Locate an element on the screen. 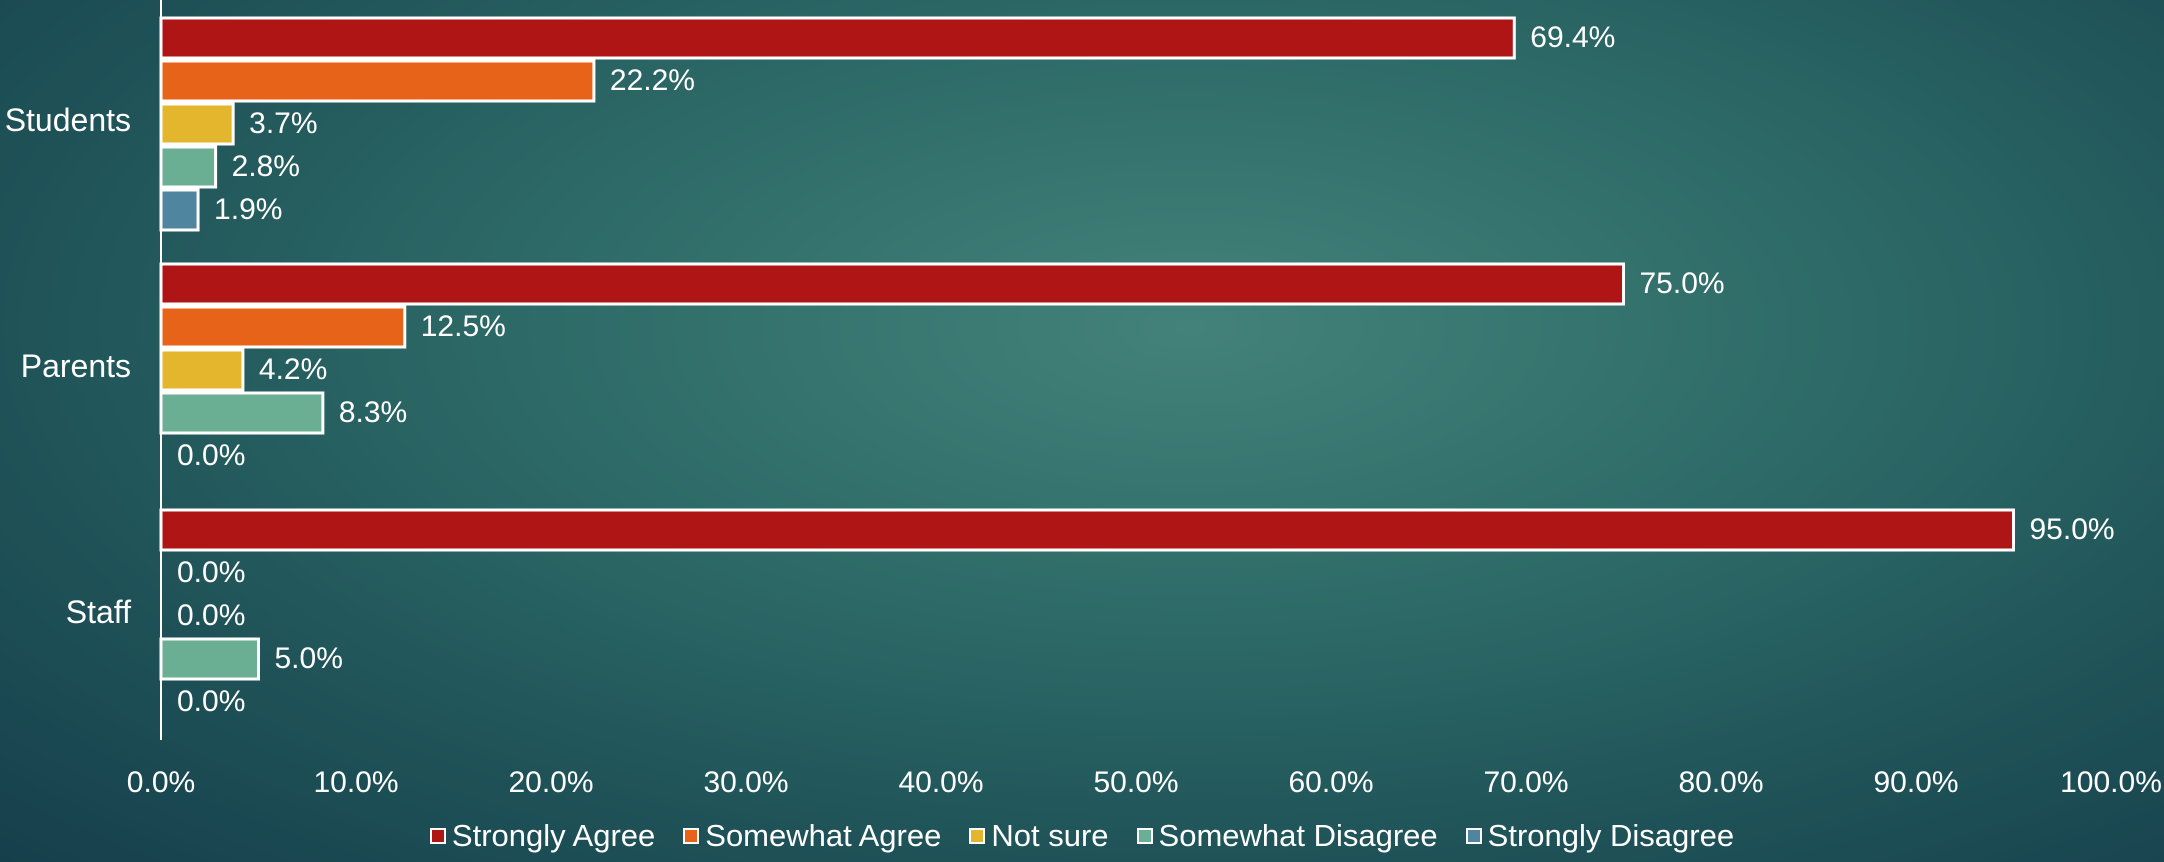 The image size is (2164, 862). category-label: Parents is located at coordinates (76, 366).